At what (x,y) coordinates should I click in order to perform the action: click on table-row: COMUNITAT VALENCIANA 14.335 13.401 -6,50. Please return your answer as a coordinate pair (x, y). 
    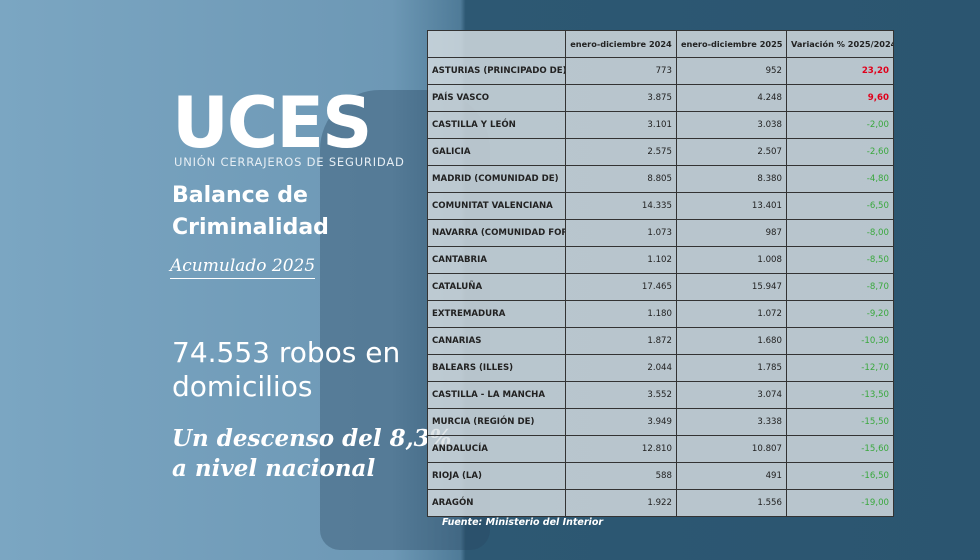
    Looking at the image, I should click on (660, 206).